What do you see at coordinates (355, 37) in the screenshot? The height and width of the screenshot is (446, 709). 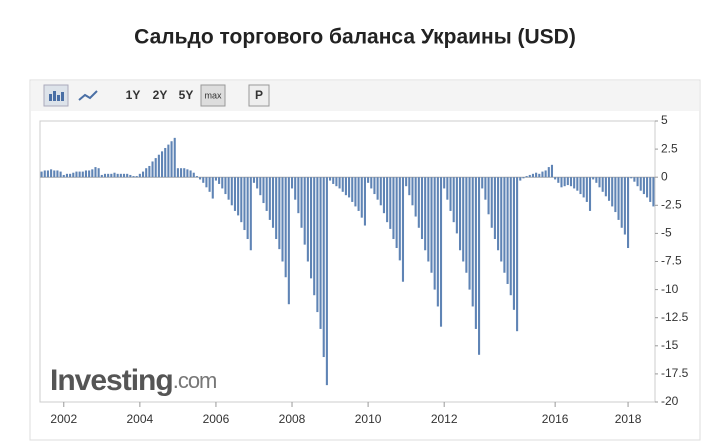 I see `chart-title: Сальдо торгового баланса Украины (USD)` at bounding box center [355, 37].